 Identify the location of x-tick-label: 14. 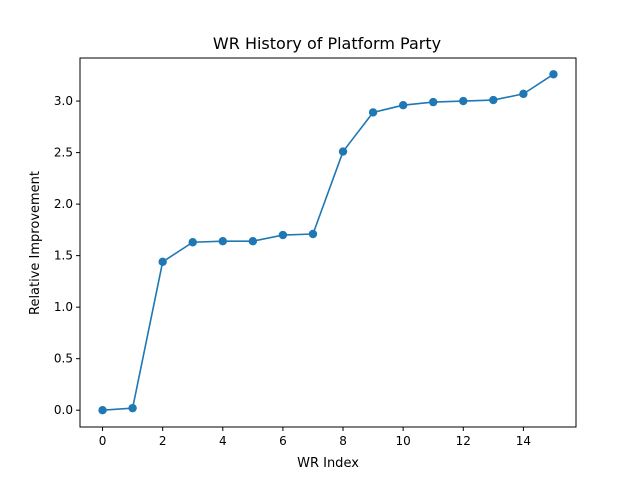
(523, 441).